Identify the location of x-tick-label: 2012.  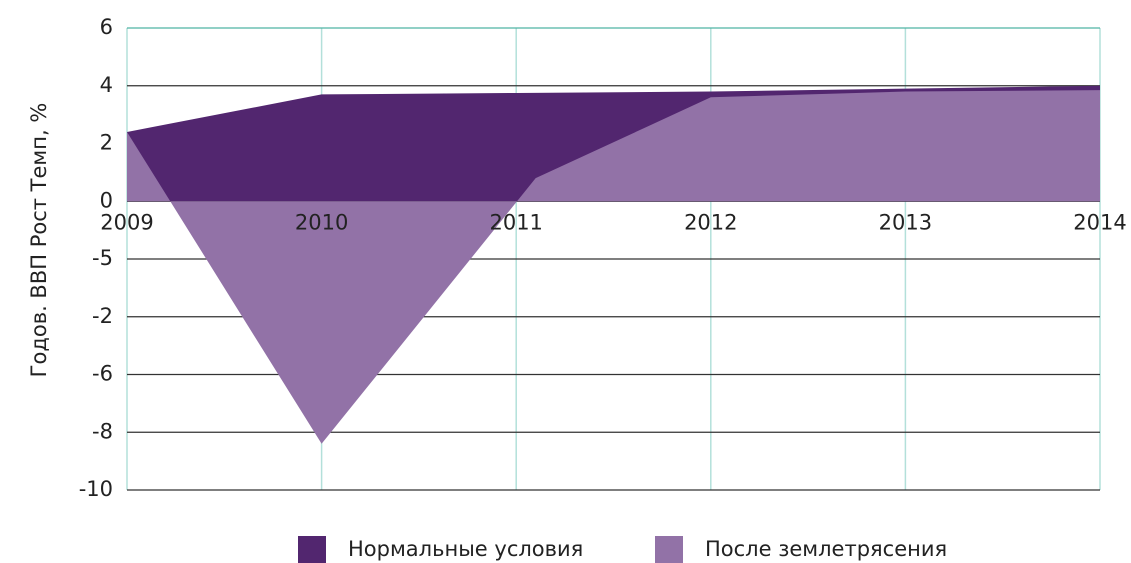
(710, 222).